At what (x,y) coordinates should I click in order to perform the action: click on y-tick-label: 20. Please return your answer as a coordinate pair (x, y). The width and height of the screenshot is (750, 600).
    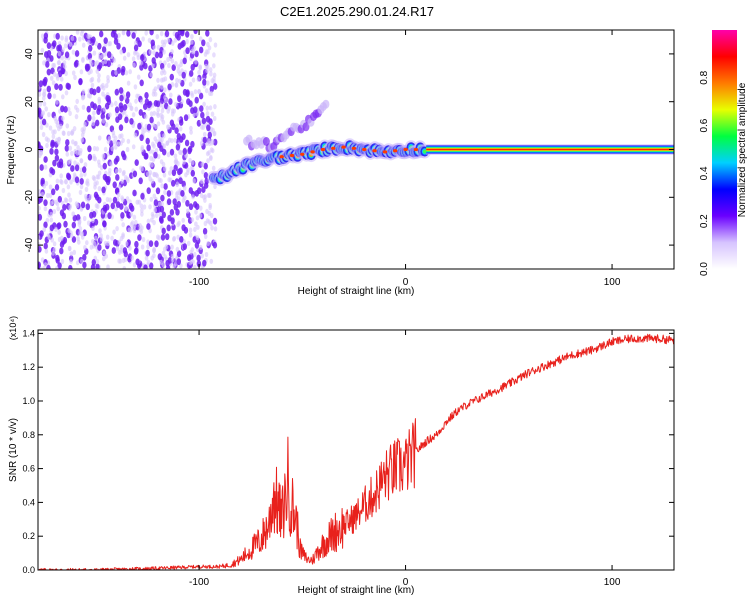
    Looking at the image, I should click on (29, 102).